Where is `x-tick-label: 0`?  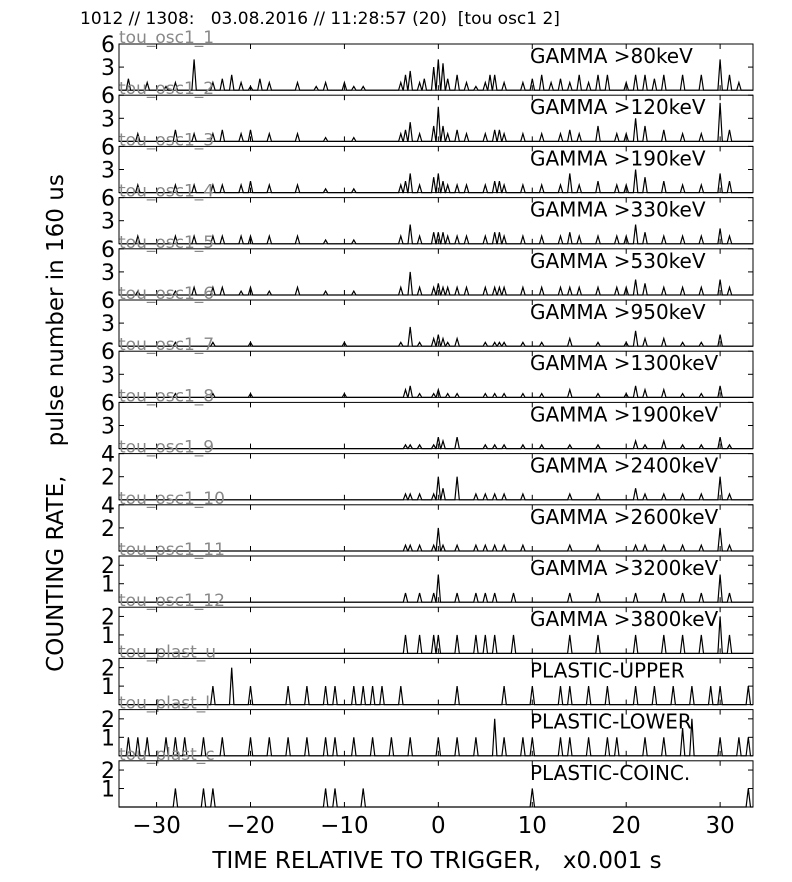
x-tick-label: 0 is located at coordinates (438, 826).